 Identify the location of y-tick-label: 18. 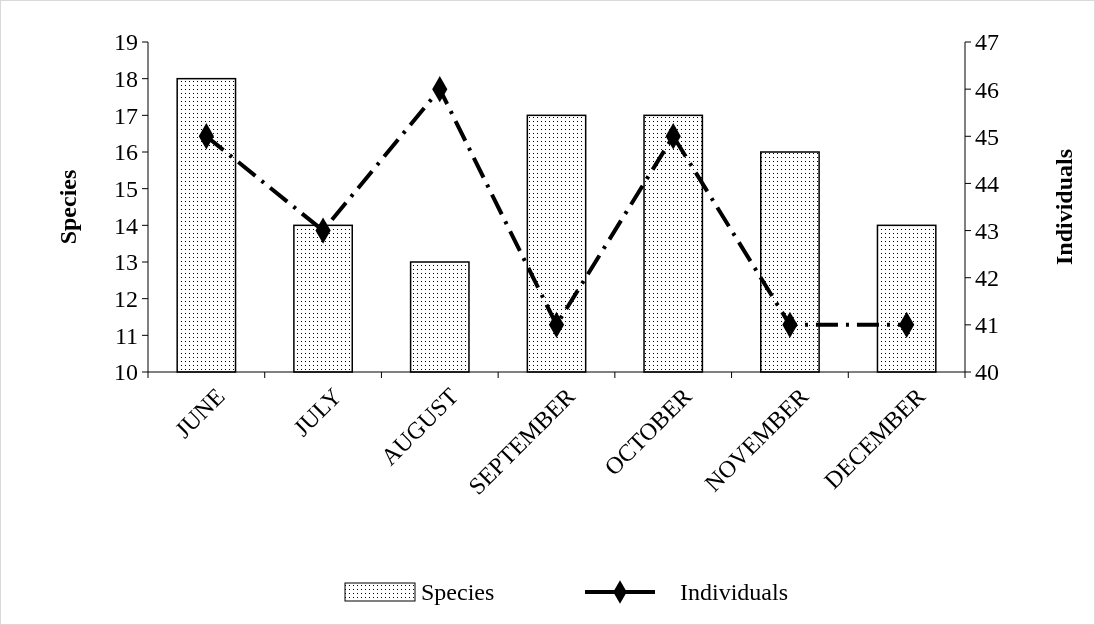
(126, 79).